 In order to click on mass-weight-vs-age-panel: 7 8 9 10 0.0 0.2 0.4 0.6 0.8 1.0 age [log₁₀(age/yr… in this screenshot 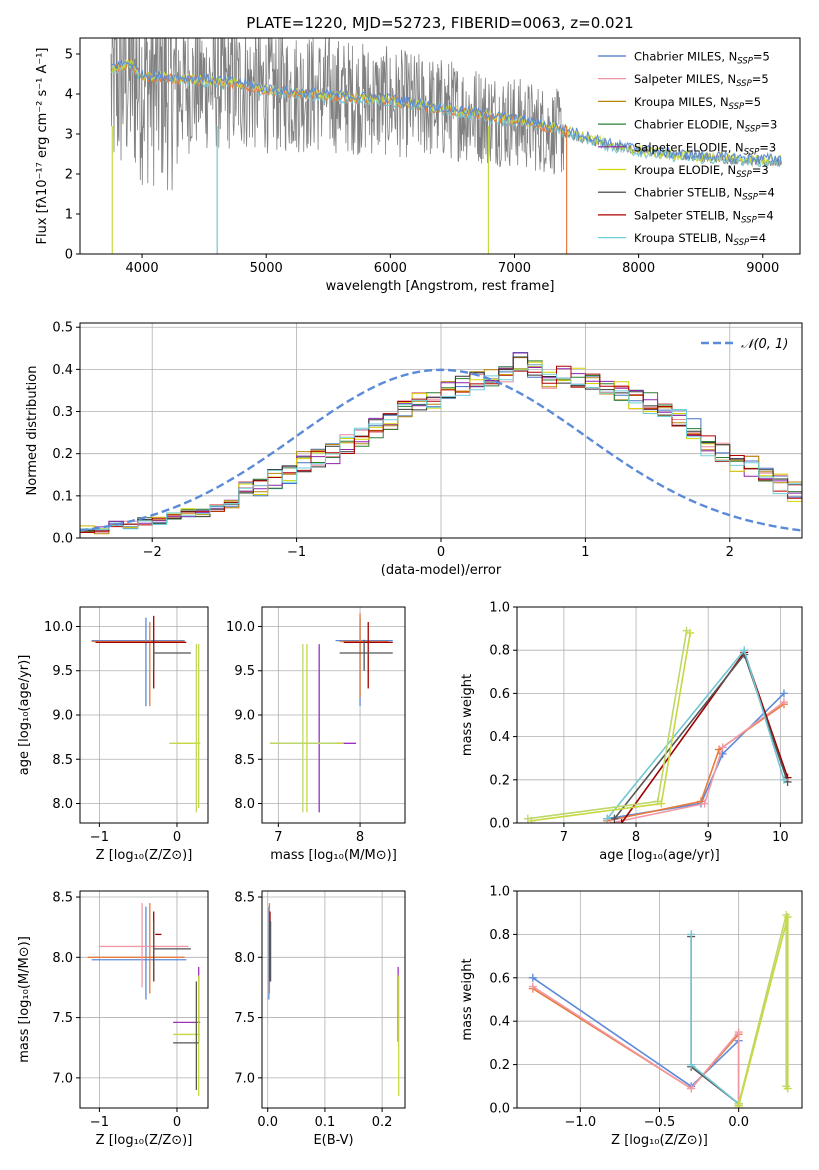, I will do `click(631, 732)`.